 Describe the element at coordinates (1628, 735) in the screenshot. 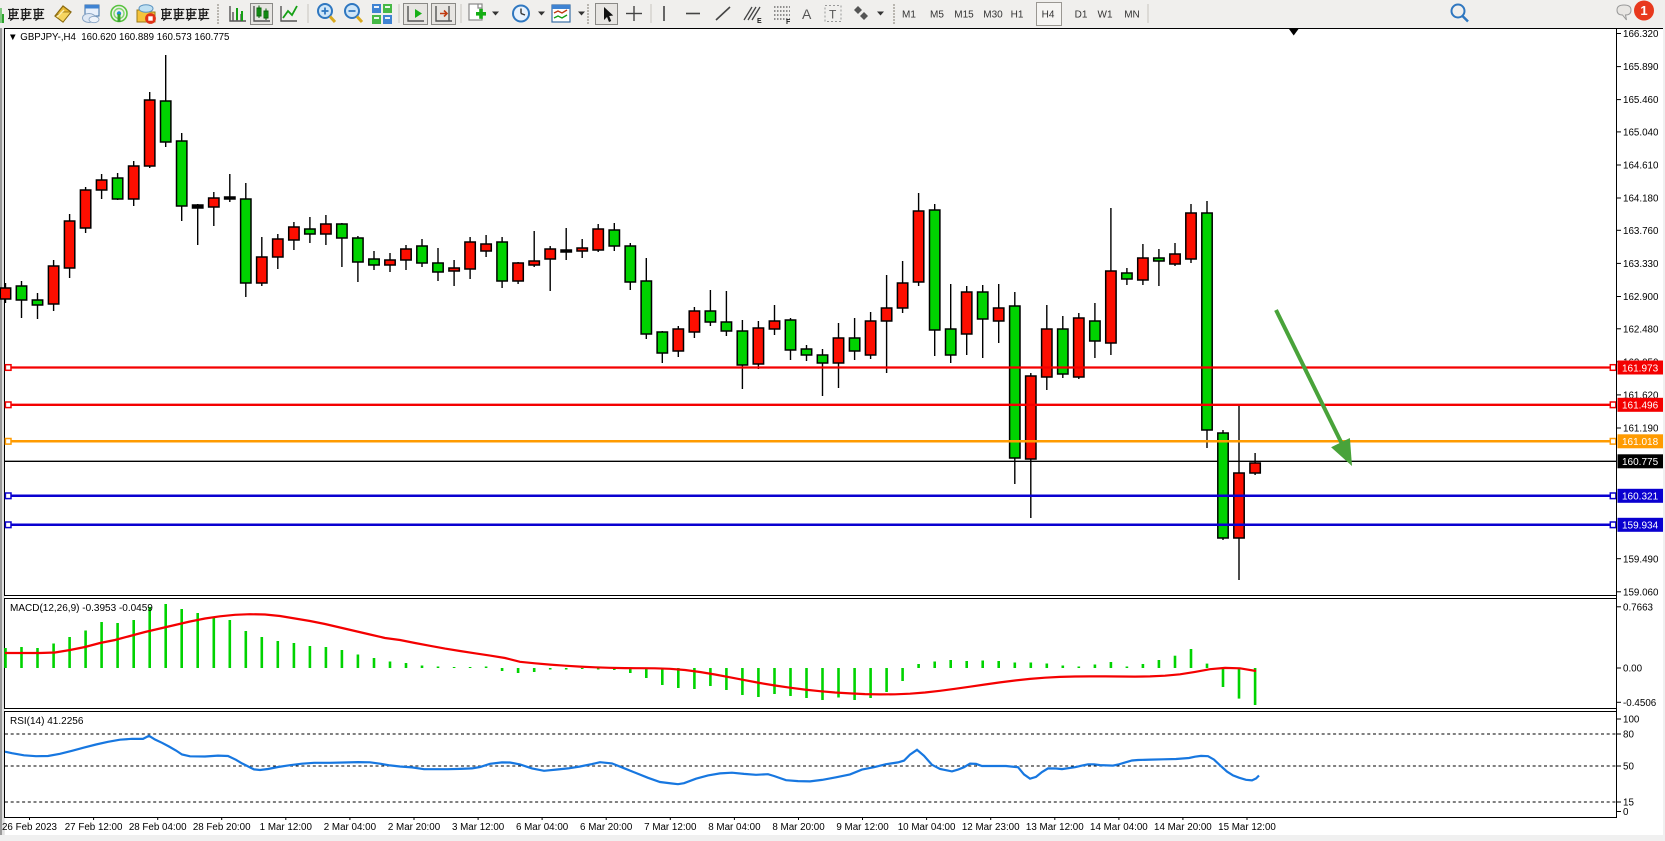

I see `svg-text: 80` at that location.